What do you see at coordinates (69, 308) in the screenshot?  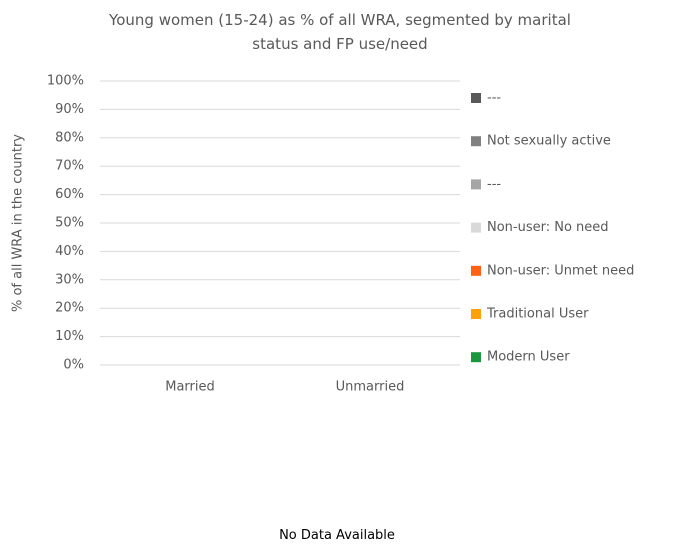 I see `y-tick-label: 20%` at bounding box center [69, 308].